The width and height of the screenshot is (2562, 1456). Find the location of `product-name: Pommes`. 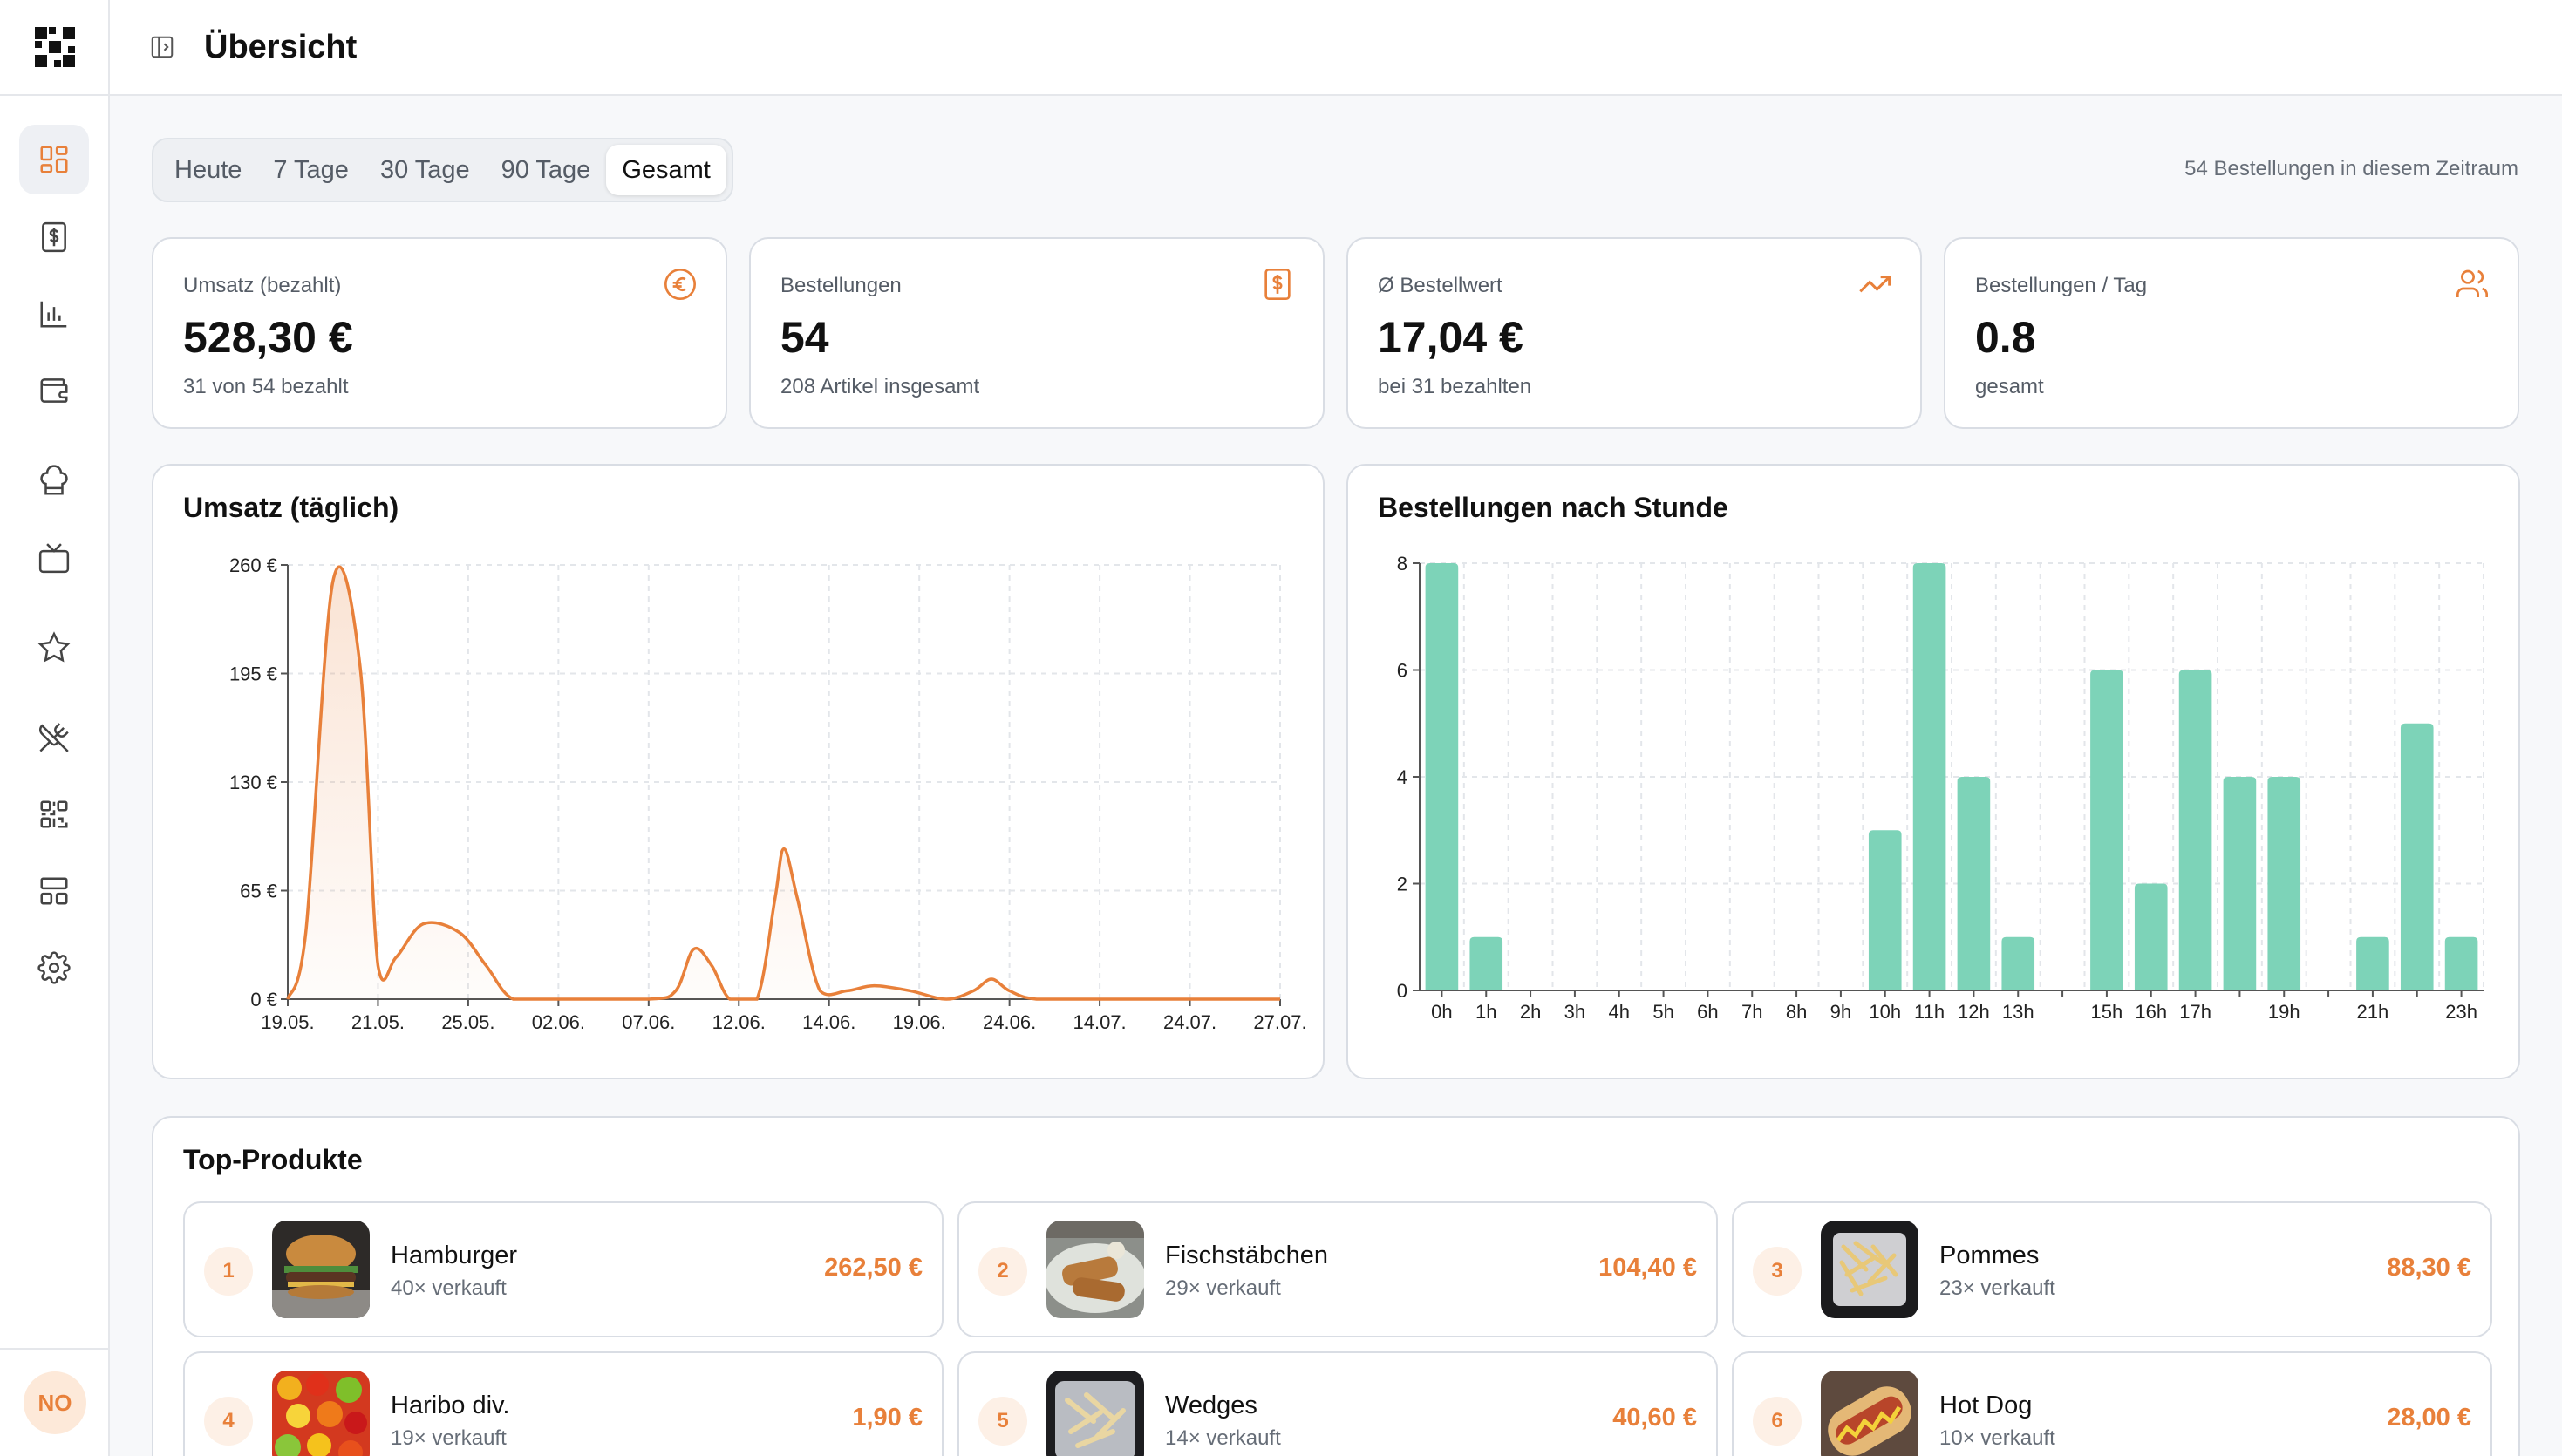

product-name: Pommes is located at coordinates (1989, 1255).